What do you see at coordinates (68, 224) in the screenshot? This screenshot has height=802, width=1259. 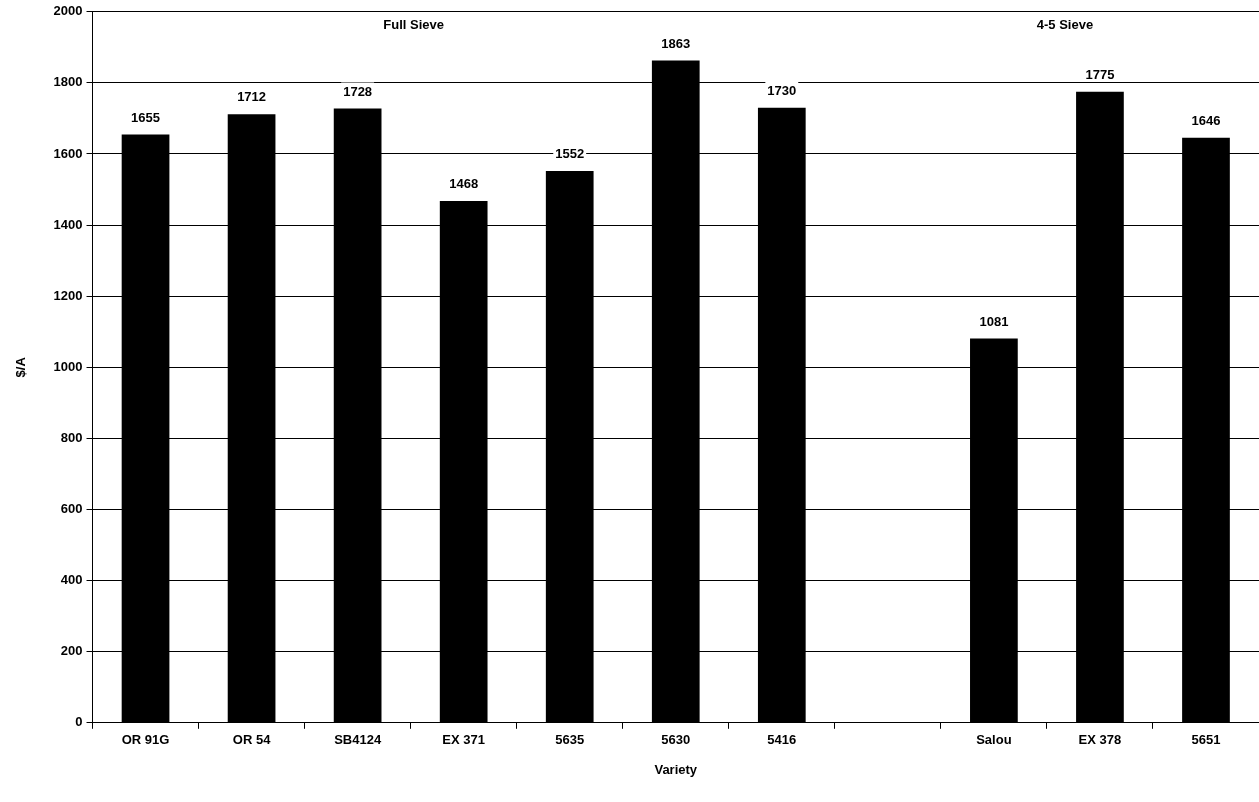 I see `y-tick-label: 1400` at bounding box center [68, 224].